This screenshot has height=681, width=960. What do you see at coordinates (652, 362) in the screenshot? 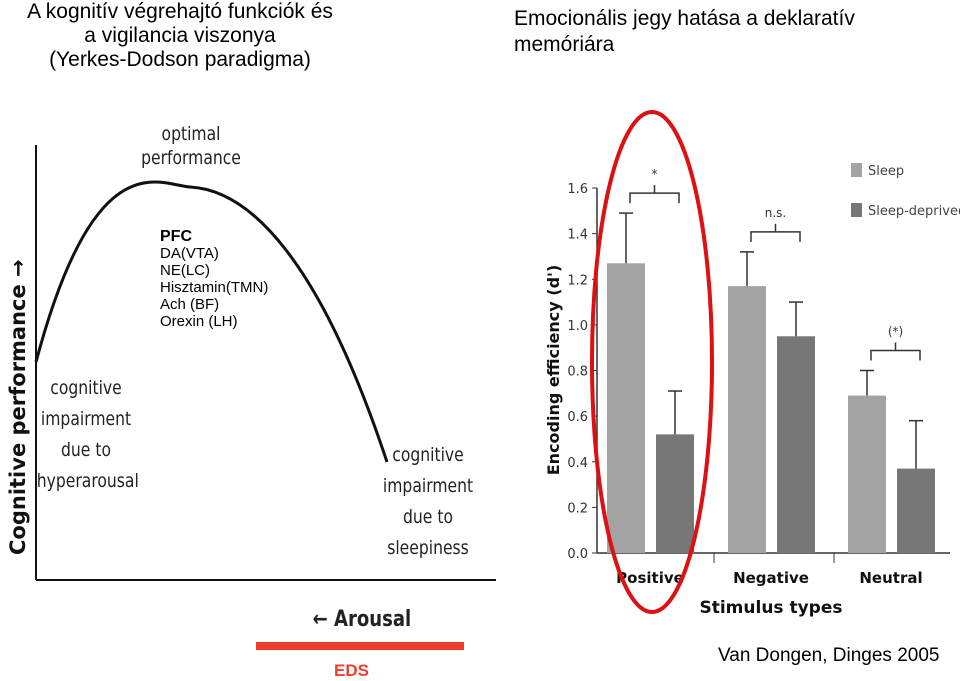
I see `highlight-ellipse` at bounding box center [652, 362].